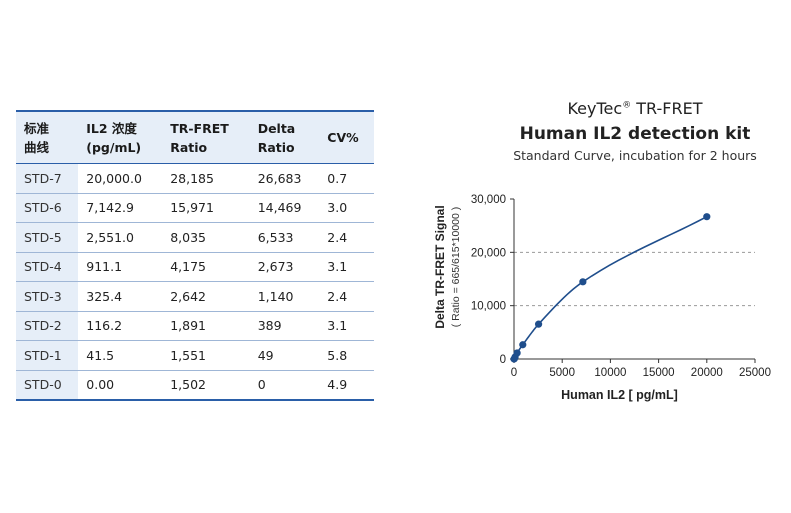 This screenshot has width=791, height=513. Describe the element at coordinates (120, 137) in the screenshot. I see `header-il2-concentration: IL2 浓度 (pg/mL)` at that location.